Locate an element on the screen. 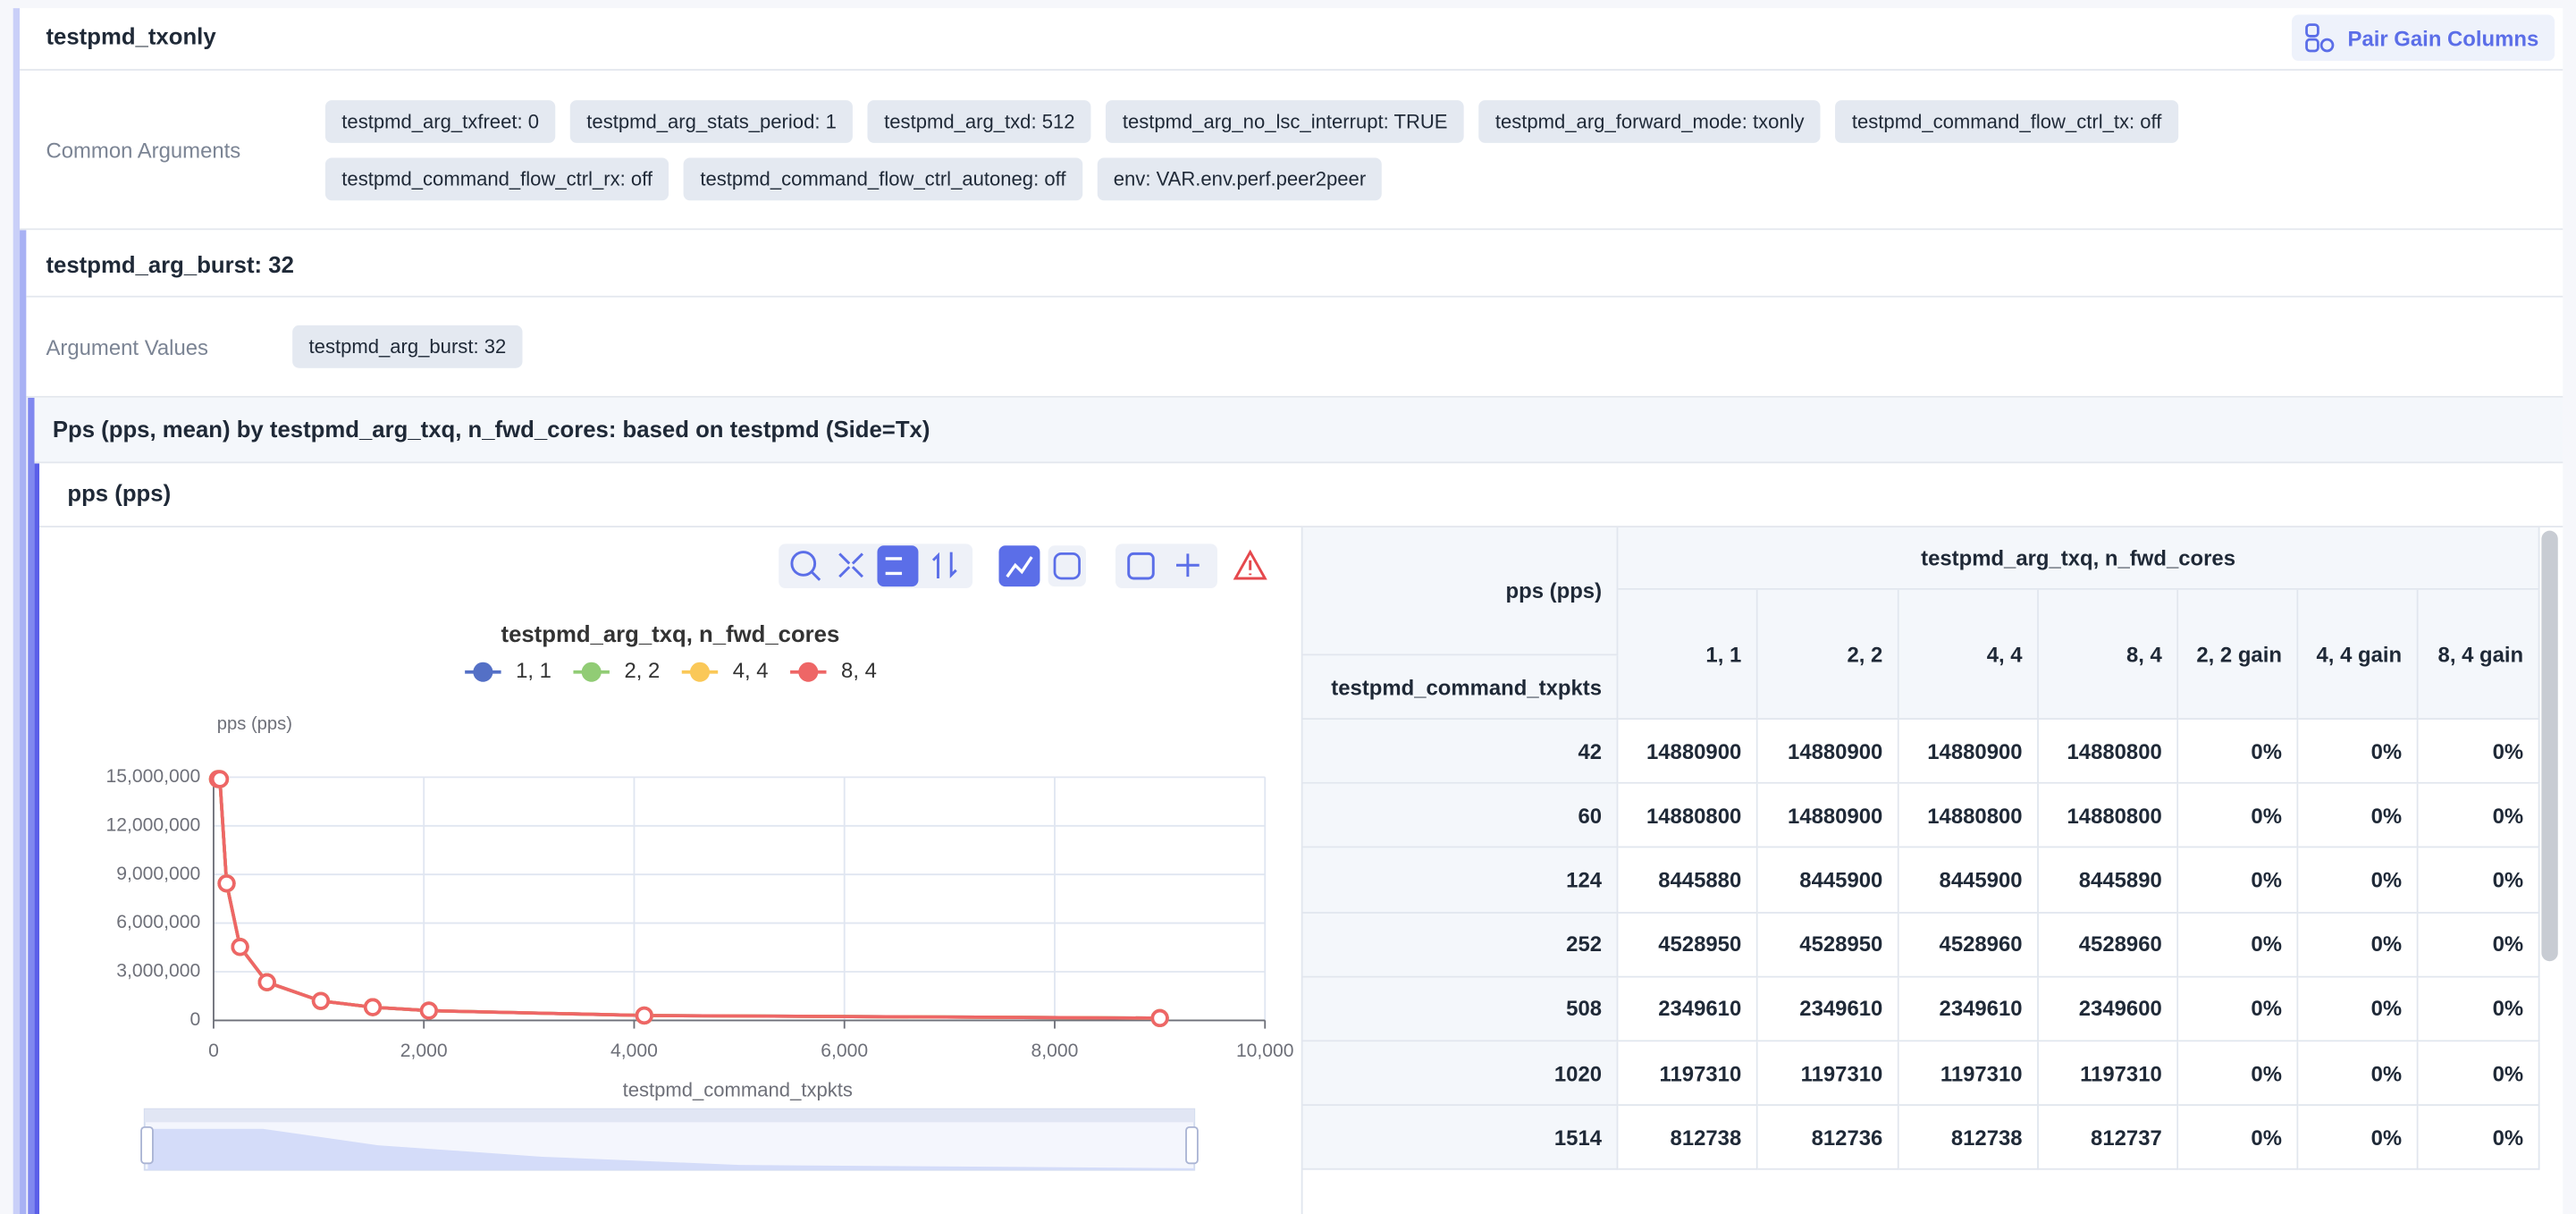 This screenshot has width=2576, height=1214. line-mode is located at coordinates (1019, 566).